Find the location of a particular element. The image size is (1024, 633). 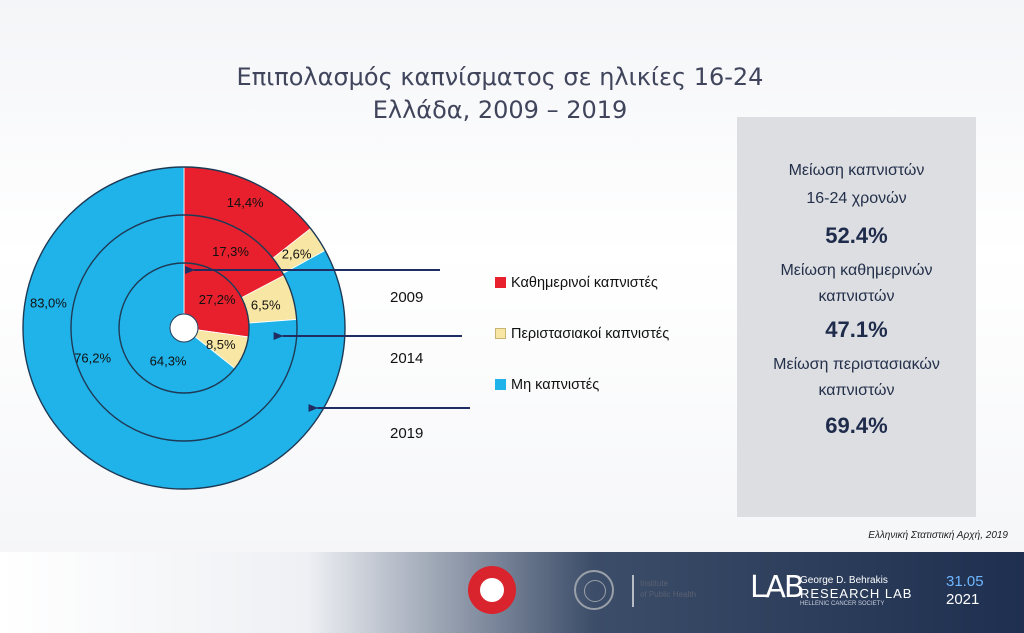

source-note: Ελληνική Στατιστική Αρχή, 2019 is located at coordinates (938, 535).